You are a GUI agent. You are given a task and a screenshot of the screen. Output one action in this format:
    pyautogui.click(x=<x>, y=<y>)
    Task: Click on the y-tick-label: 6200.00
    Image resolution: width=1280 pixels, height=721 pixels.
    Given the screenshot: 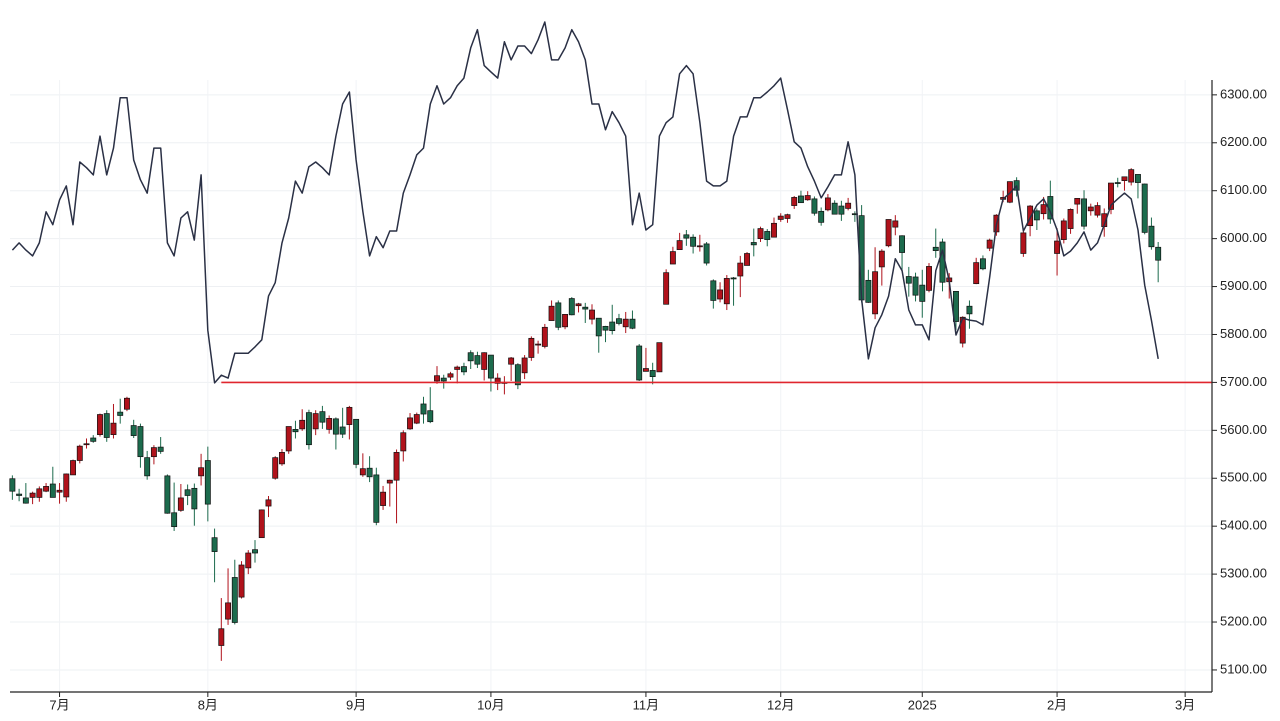 What is the action you would take?
    pyautogui.click(x=1243, y=141)
    